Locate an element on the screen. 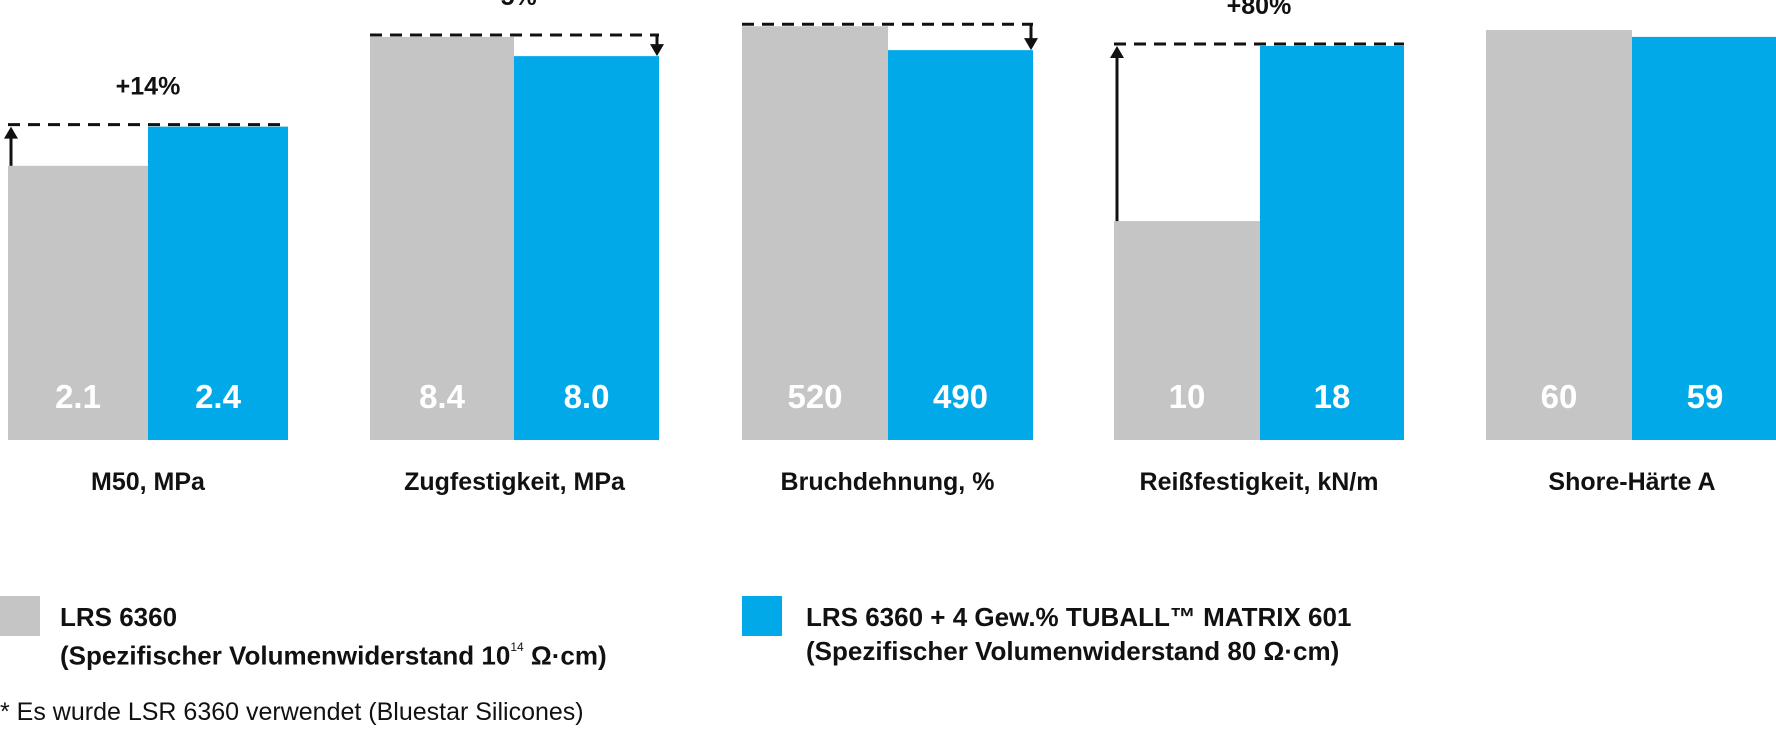  change-percent-label: +80% is located at coordinates (1259, 10).